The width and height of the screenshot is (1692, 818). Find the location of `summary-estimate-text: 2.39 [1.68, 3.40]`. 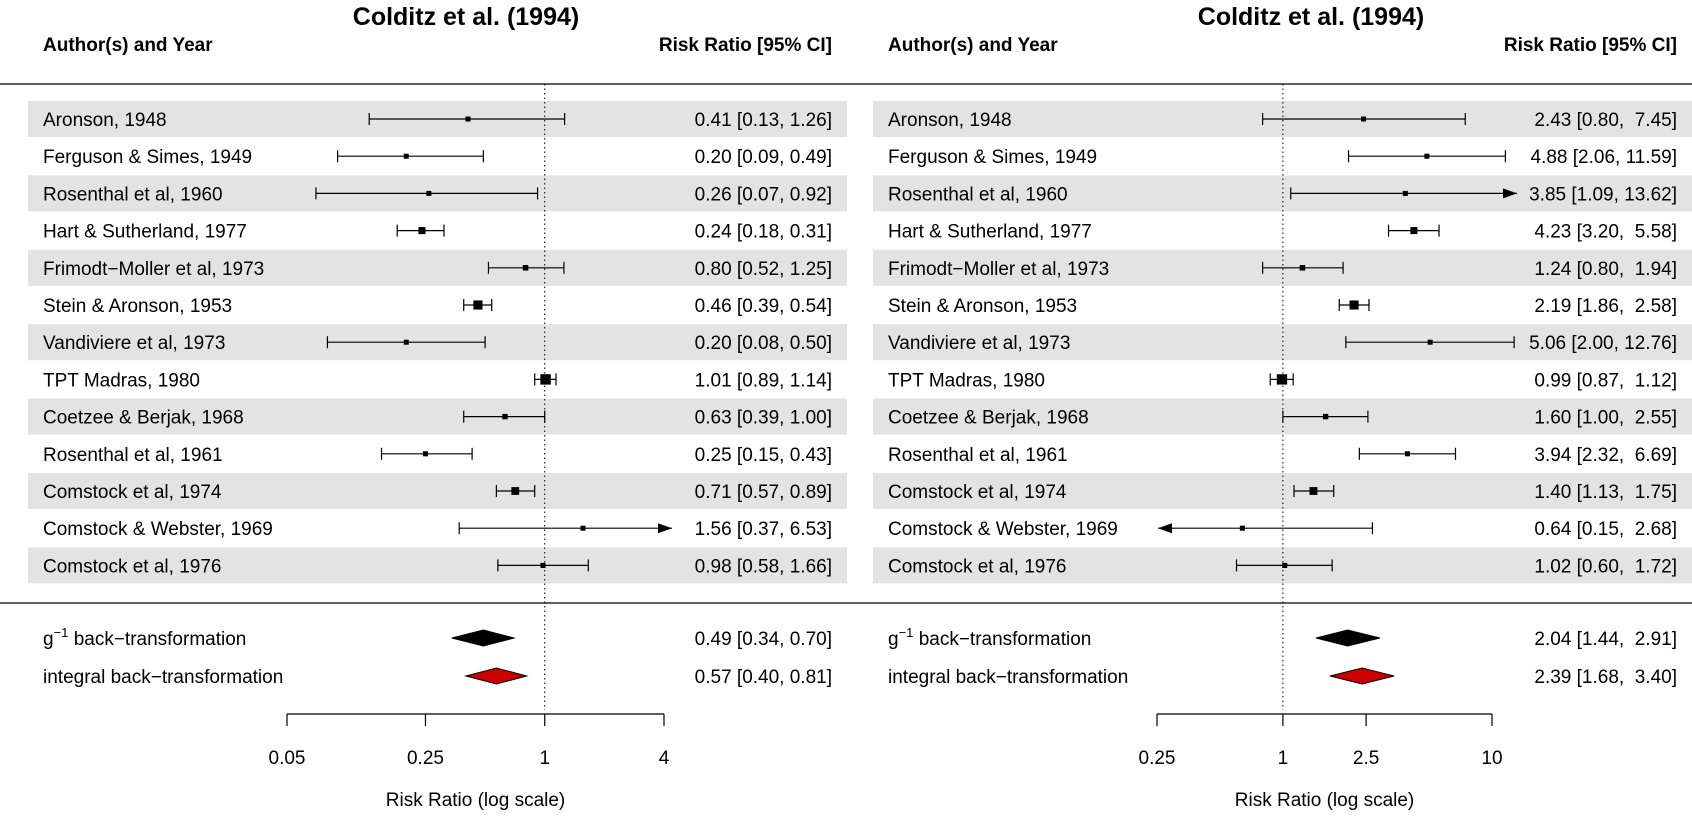

summary-estimate-text: 2.39 [1.68, 3.40] is located at coordinates (1605, 677).